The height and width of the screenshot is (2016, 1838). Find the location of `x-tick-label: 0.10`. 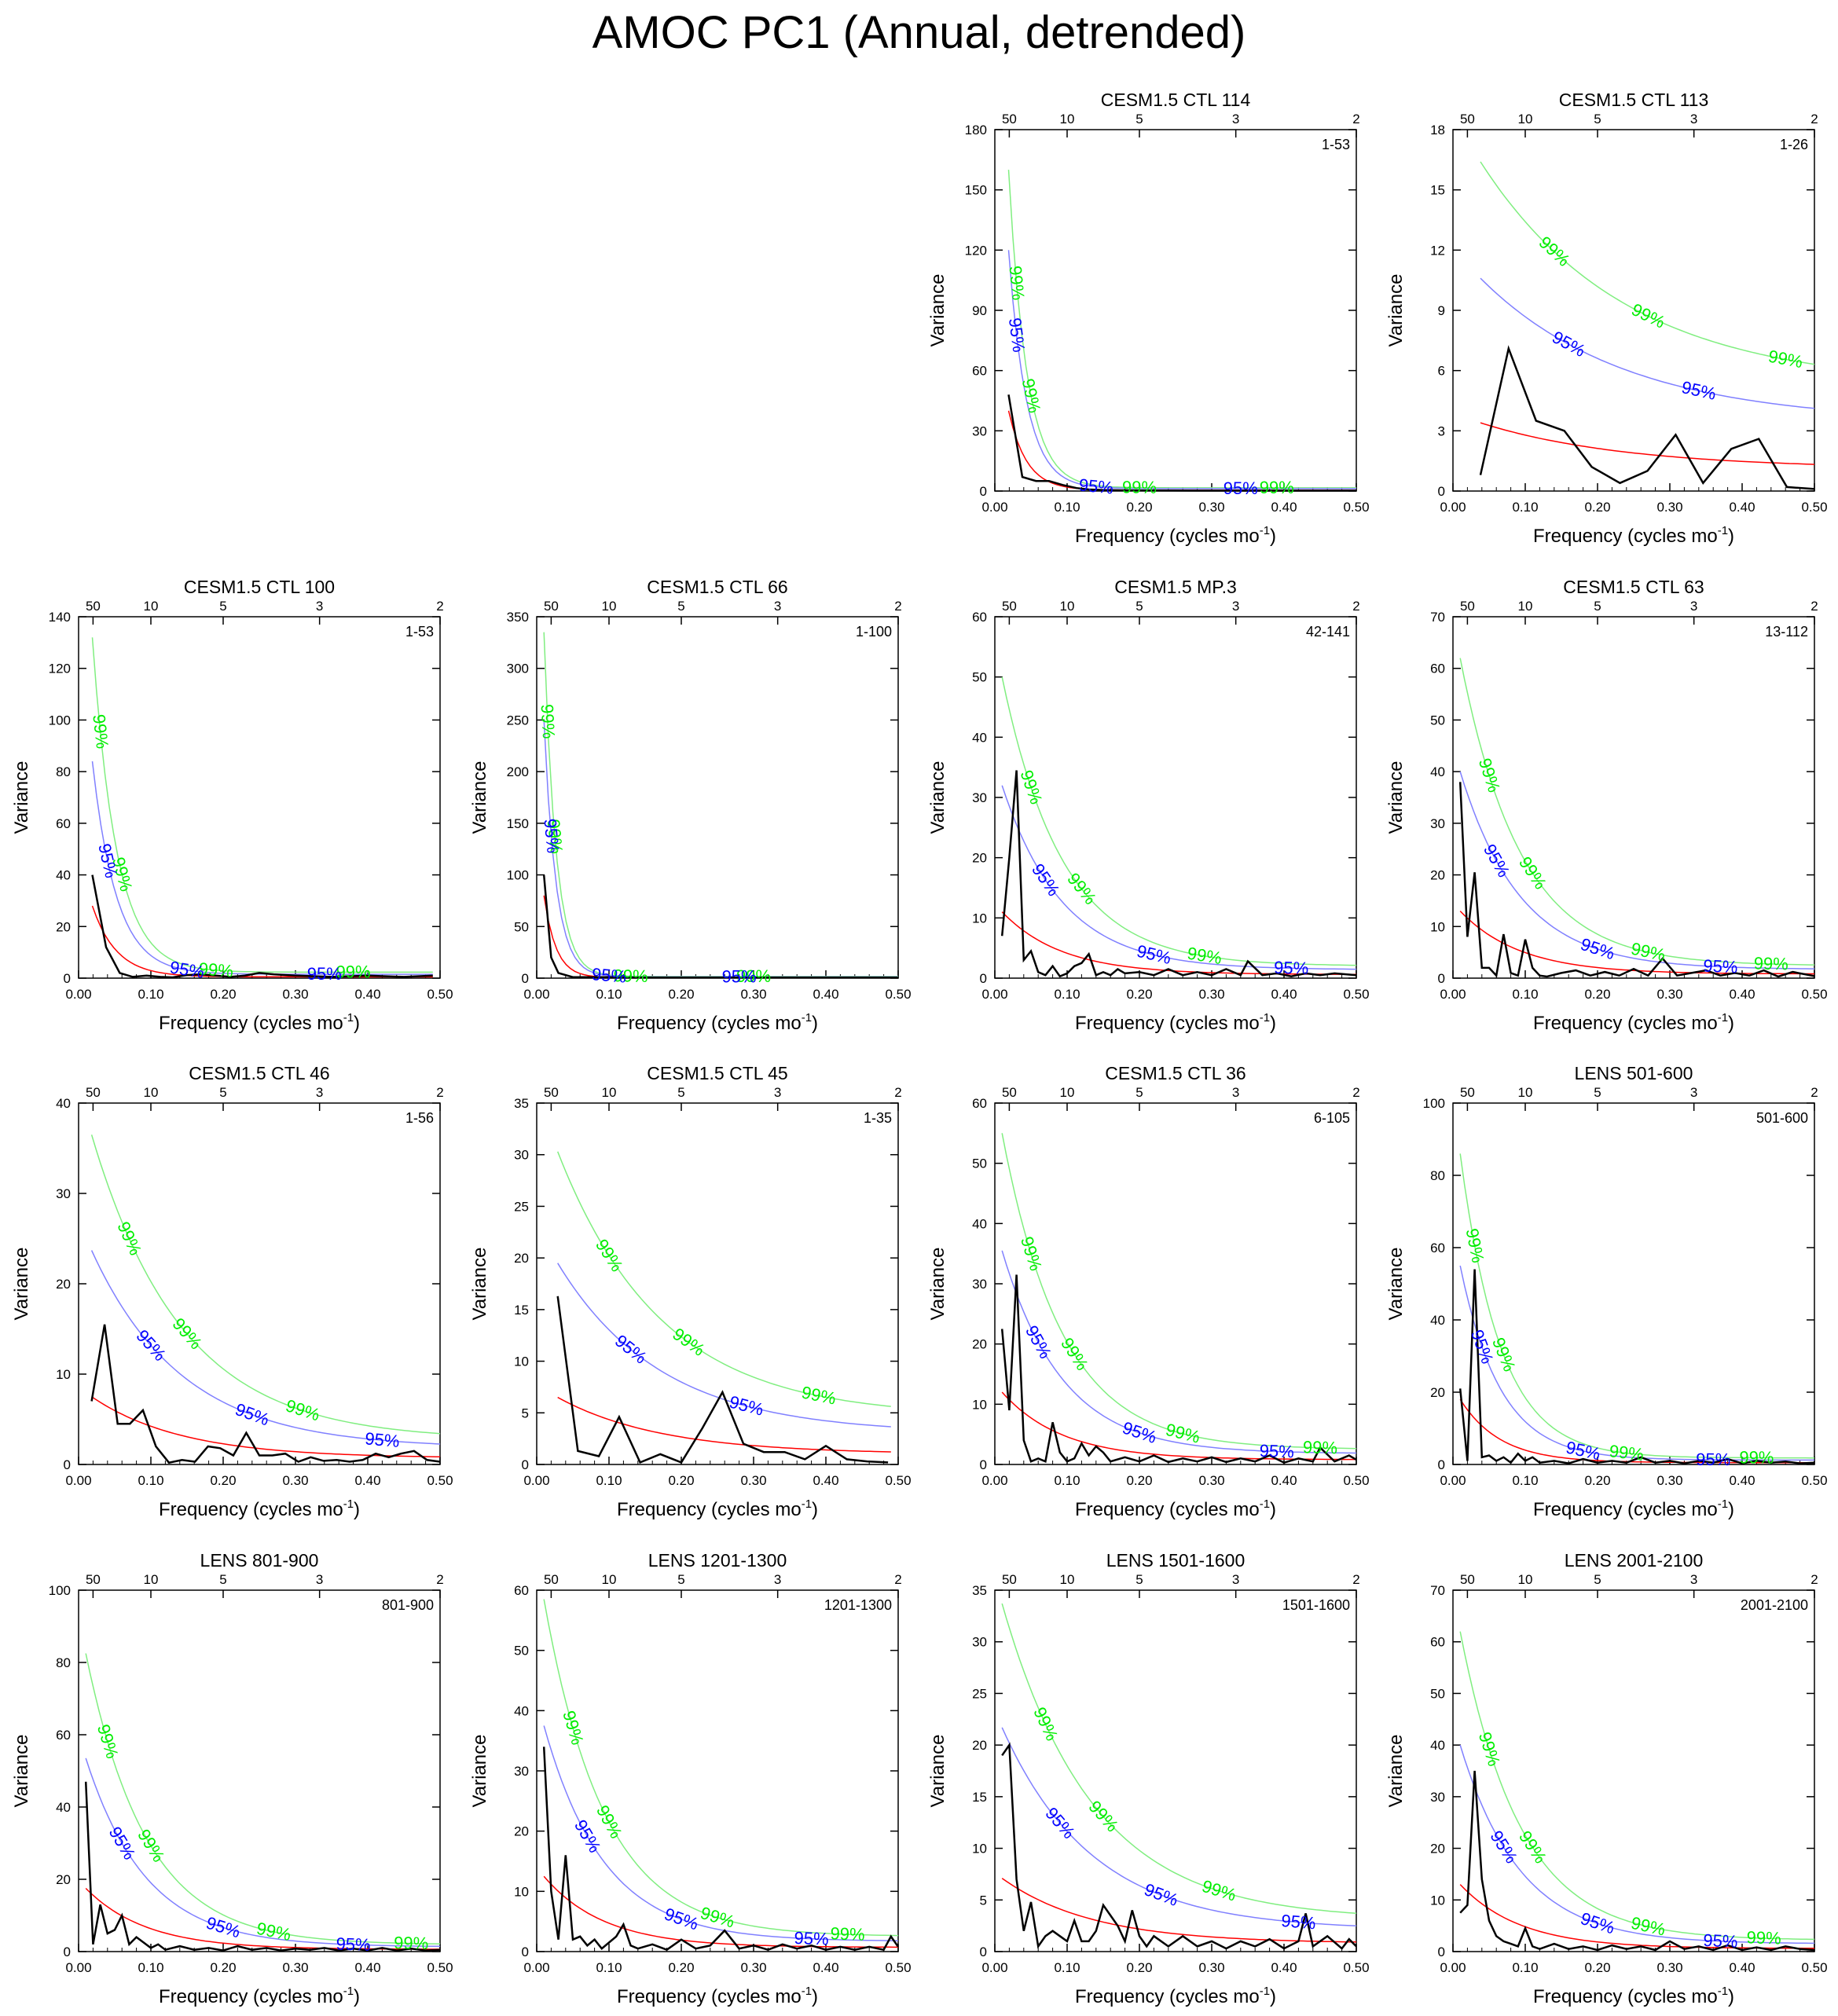

x-tick-label: 0.10 is located at coordinates (1525, 994).